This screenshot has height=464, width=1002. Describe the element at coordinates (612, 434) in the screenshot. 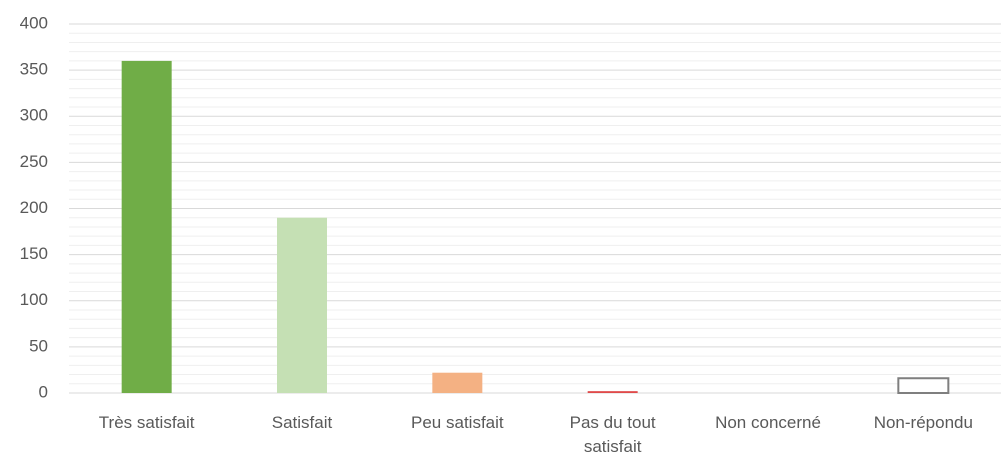

I see `x-tick-label: Pas du tout satisfait` at that location.